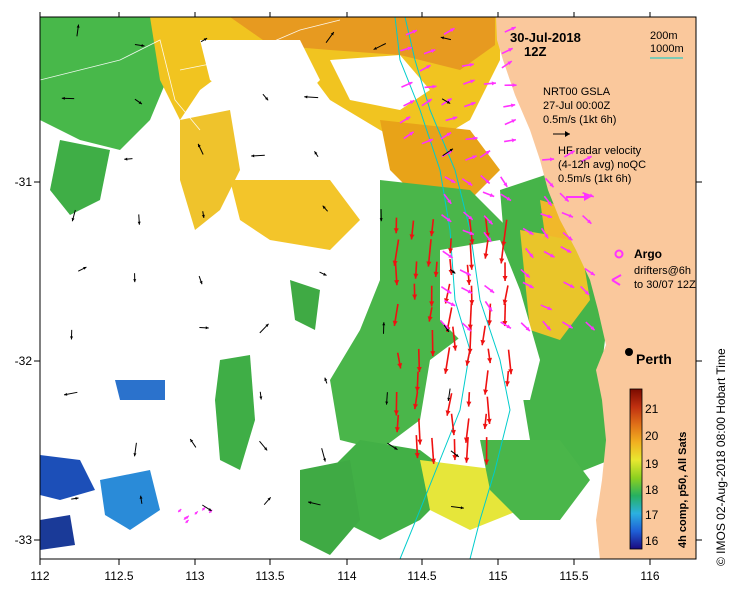 This screenshot has width=739, height=592. What do you see at coordinates (421, 576) in the screenshot?
I see `x-tick-label: 114.5` at bounding box center [421, 576].